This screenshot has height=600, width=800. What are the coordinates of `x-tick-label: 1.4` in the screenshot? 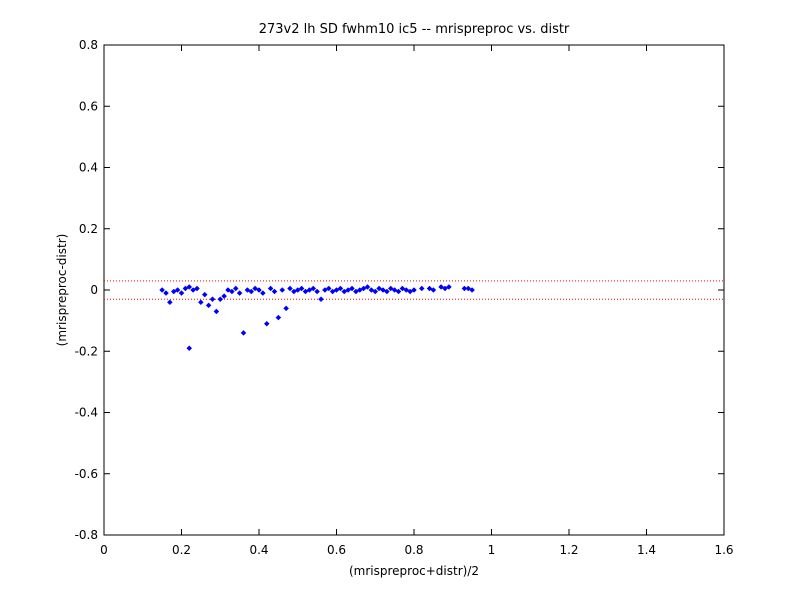 It's located at (646, 550).